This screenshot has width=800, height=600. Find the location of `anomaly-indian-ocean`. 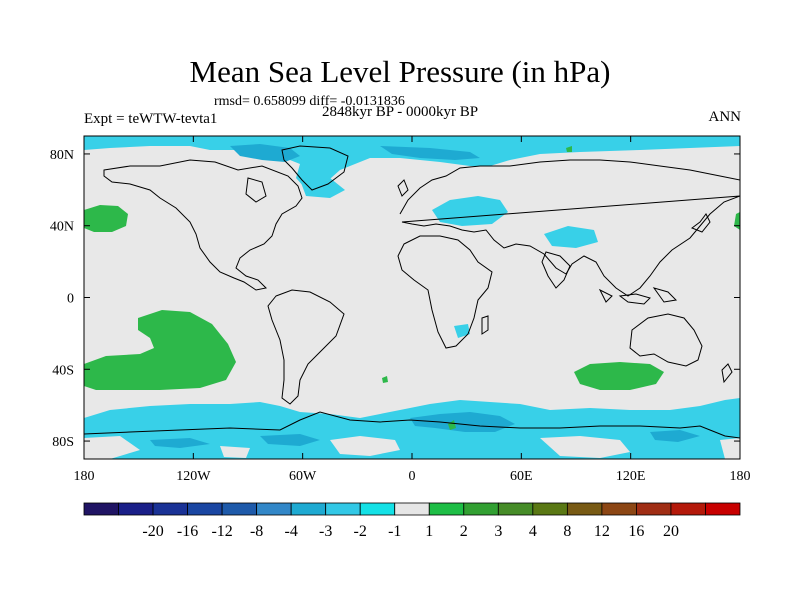

anomaly-indian-ocean is located at coordinates (619, 376).